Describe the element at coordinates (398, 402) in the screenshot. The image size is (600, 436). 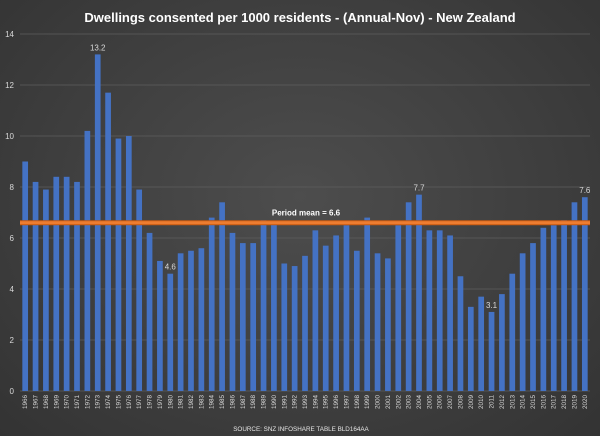
I see `x-tick-label: 2002` at that location.